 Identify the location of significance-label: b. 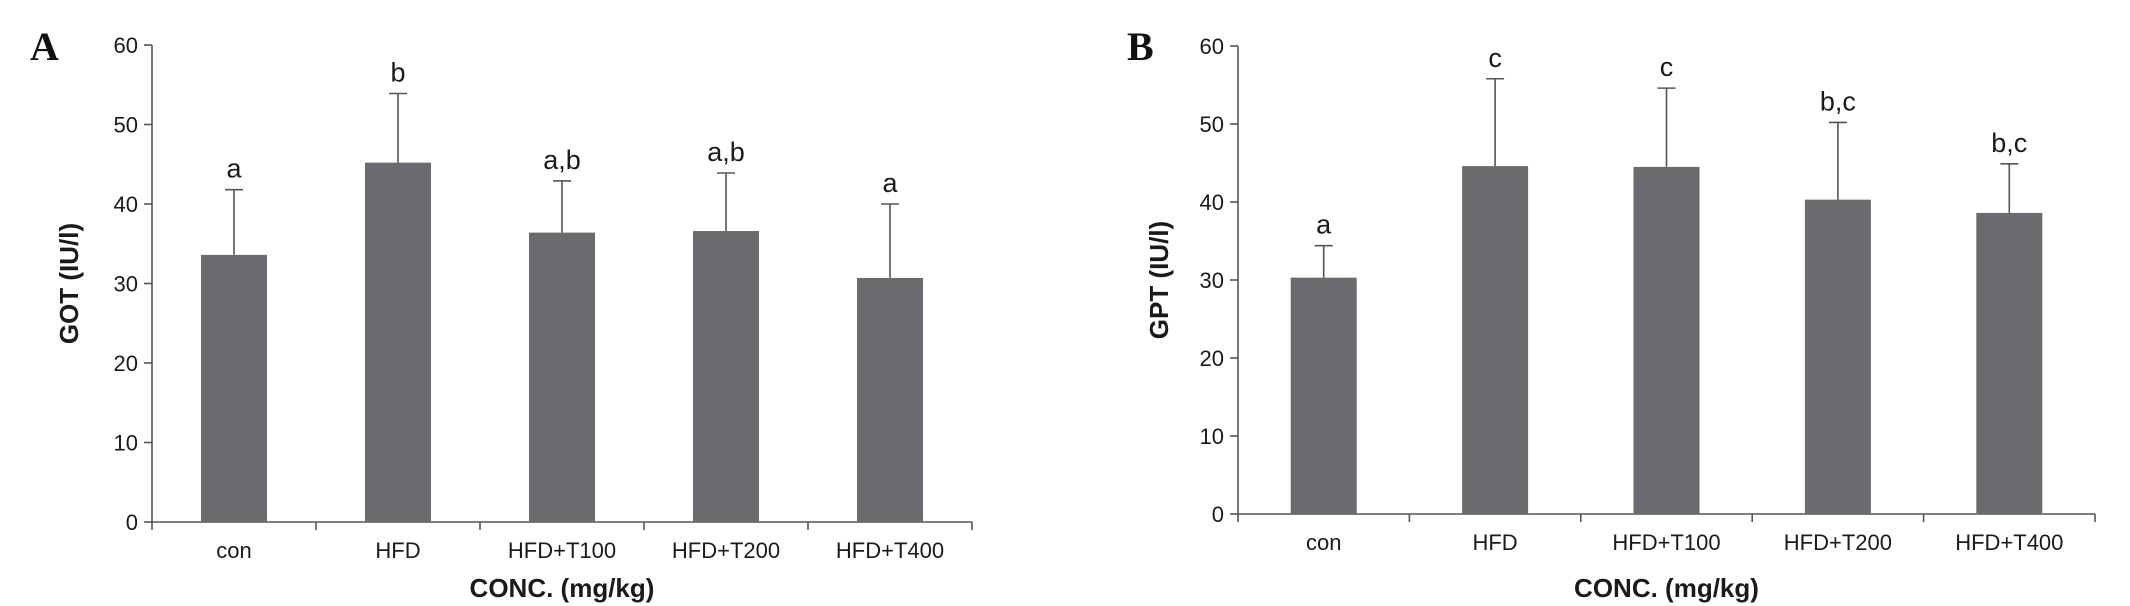
(397, 72).